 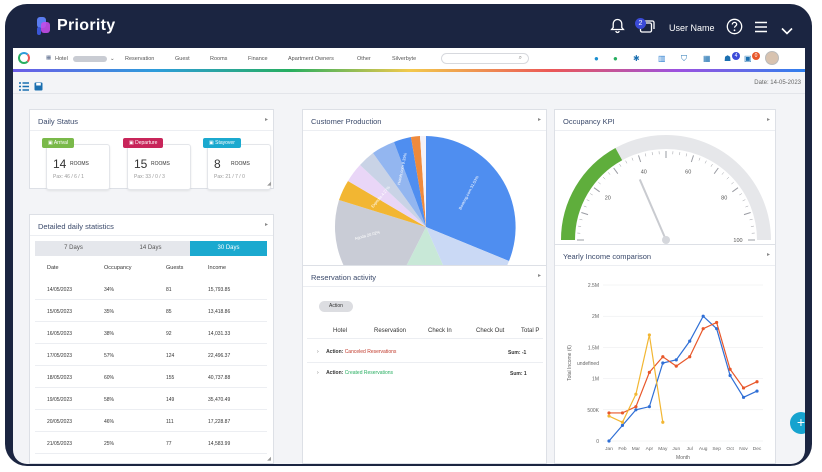 What do you see at coordinates (467, 246) in the screenshot?
I see `pie-slice-small` at bounding box center [467, 246].